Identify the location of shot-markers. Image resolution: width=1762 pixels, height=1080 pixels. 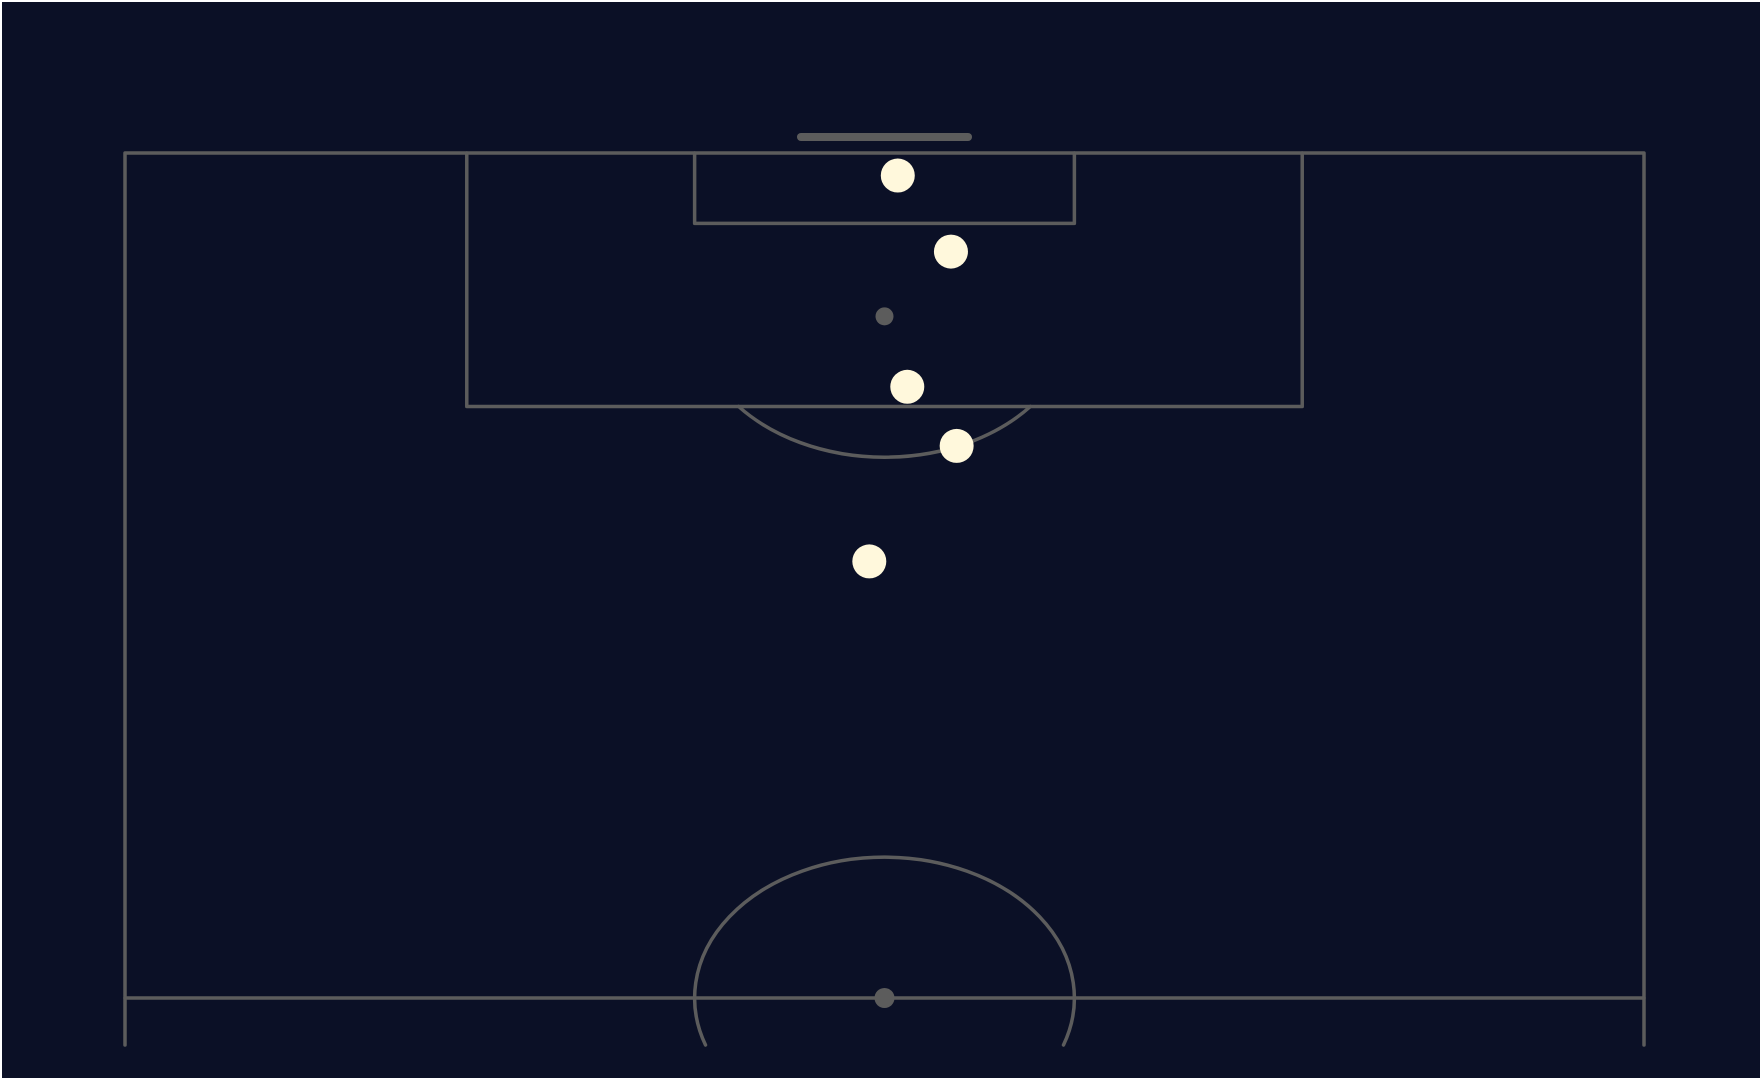
(913, 368).